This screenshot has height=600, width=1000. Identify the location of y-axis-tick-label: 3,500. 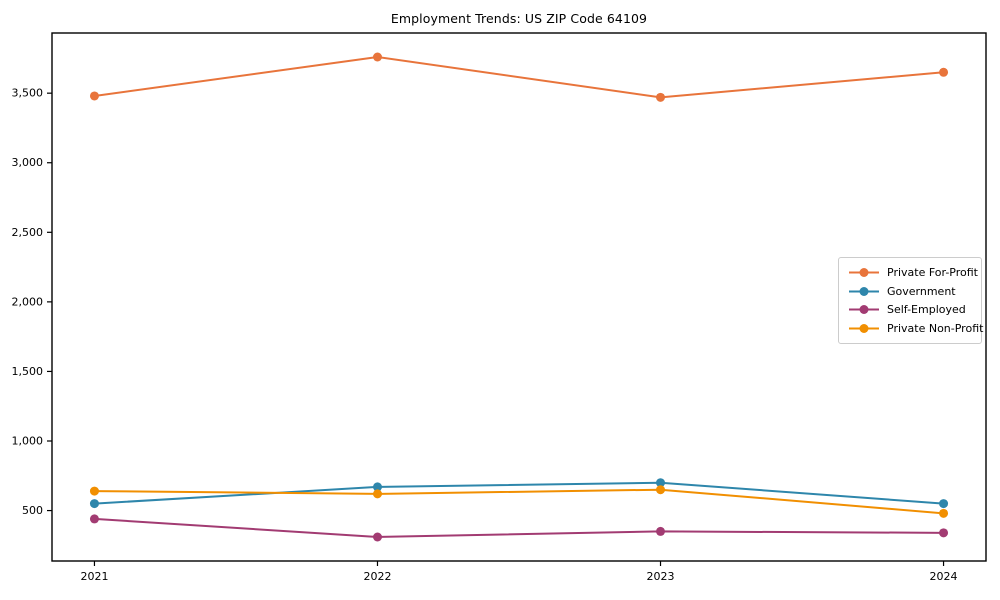
(28, 93).